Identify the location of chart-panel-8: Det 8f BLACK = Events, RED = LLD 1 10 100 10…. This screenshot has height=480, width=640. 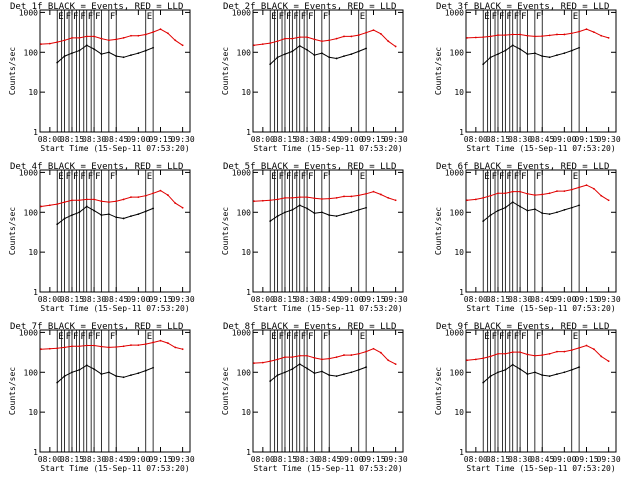
(314, 397).